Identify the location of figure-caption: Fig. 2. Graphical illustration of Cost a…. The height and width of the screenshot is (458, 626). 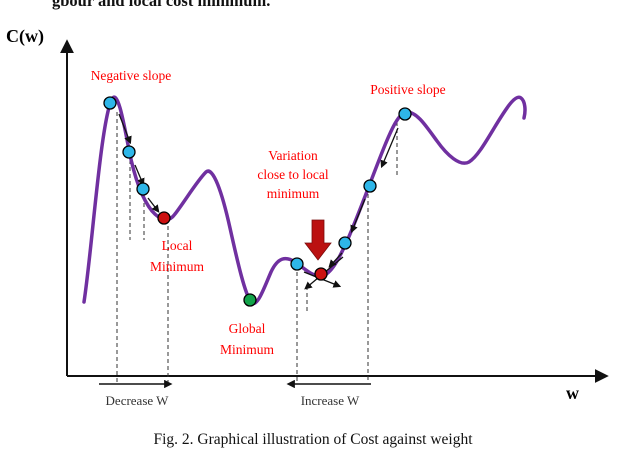
(313, 439).